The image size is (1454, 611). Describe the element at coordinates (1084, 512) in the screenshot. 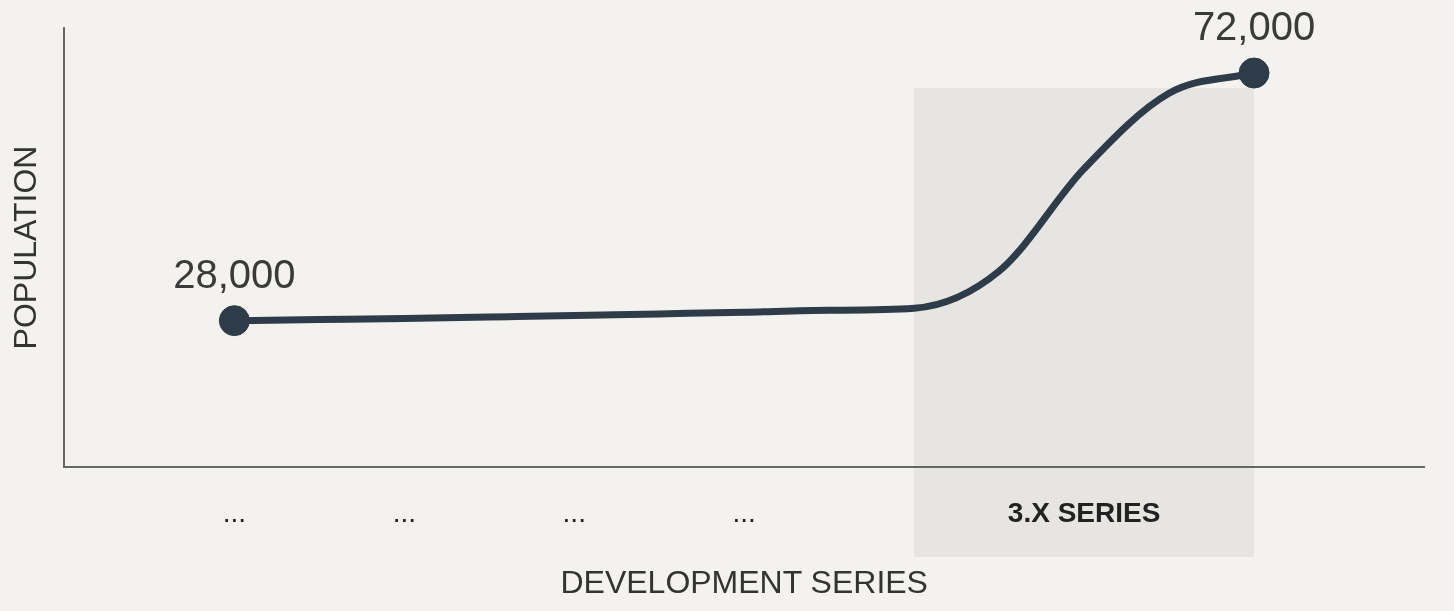

I see `x-tick-label: 3.X SERIES` at that location.